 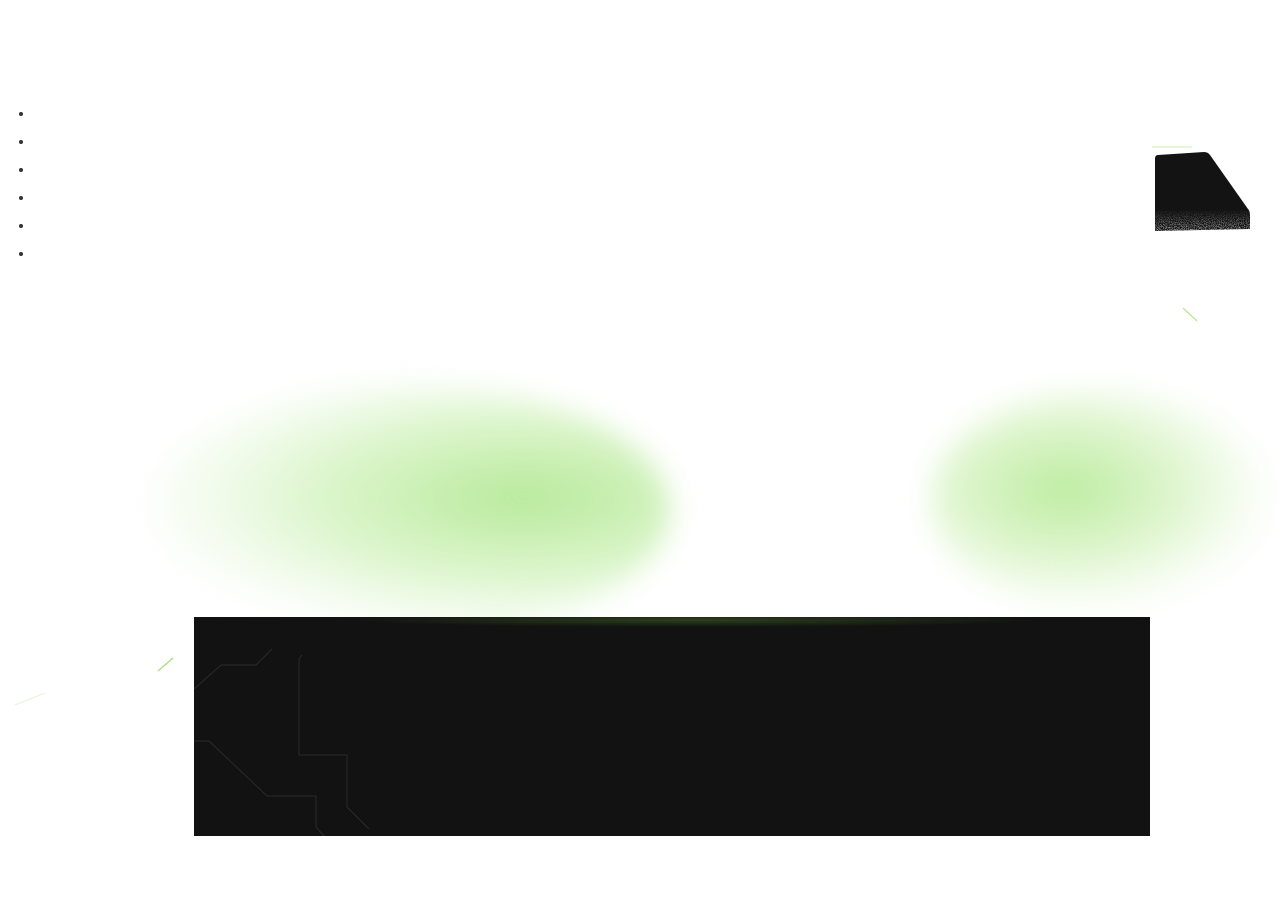 What do you see at coordinates (282, 742) in the screenshot?
I see `circuit-lines-icon` at bounding box center [282, 742].